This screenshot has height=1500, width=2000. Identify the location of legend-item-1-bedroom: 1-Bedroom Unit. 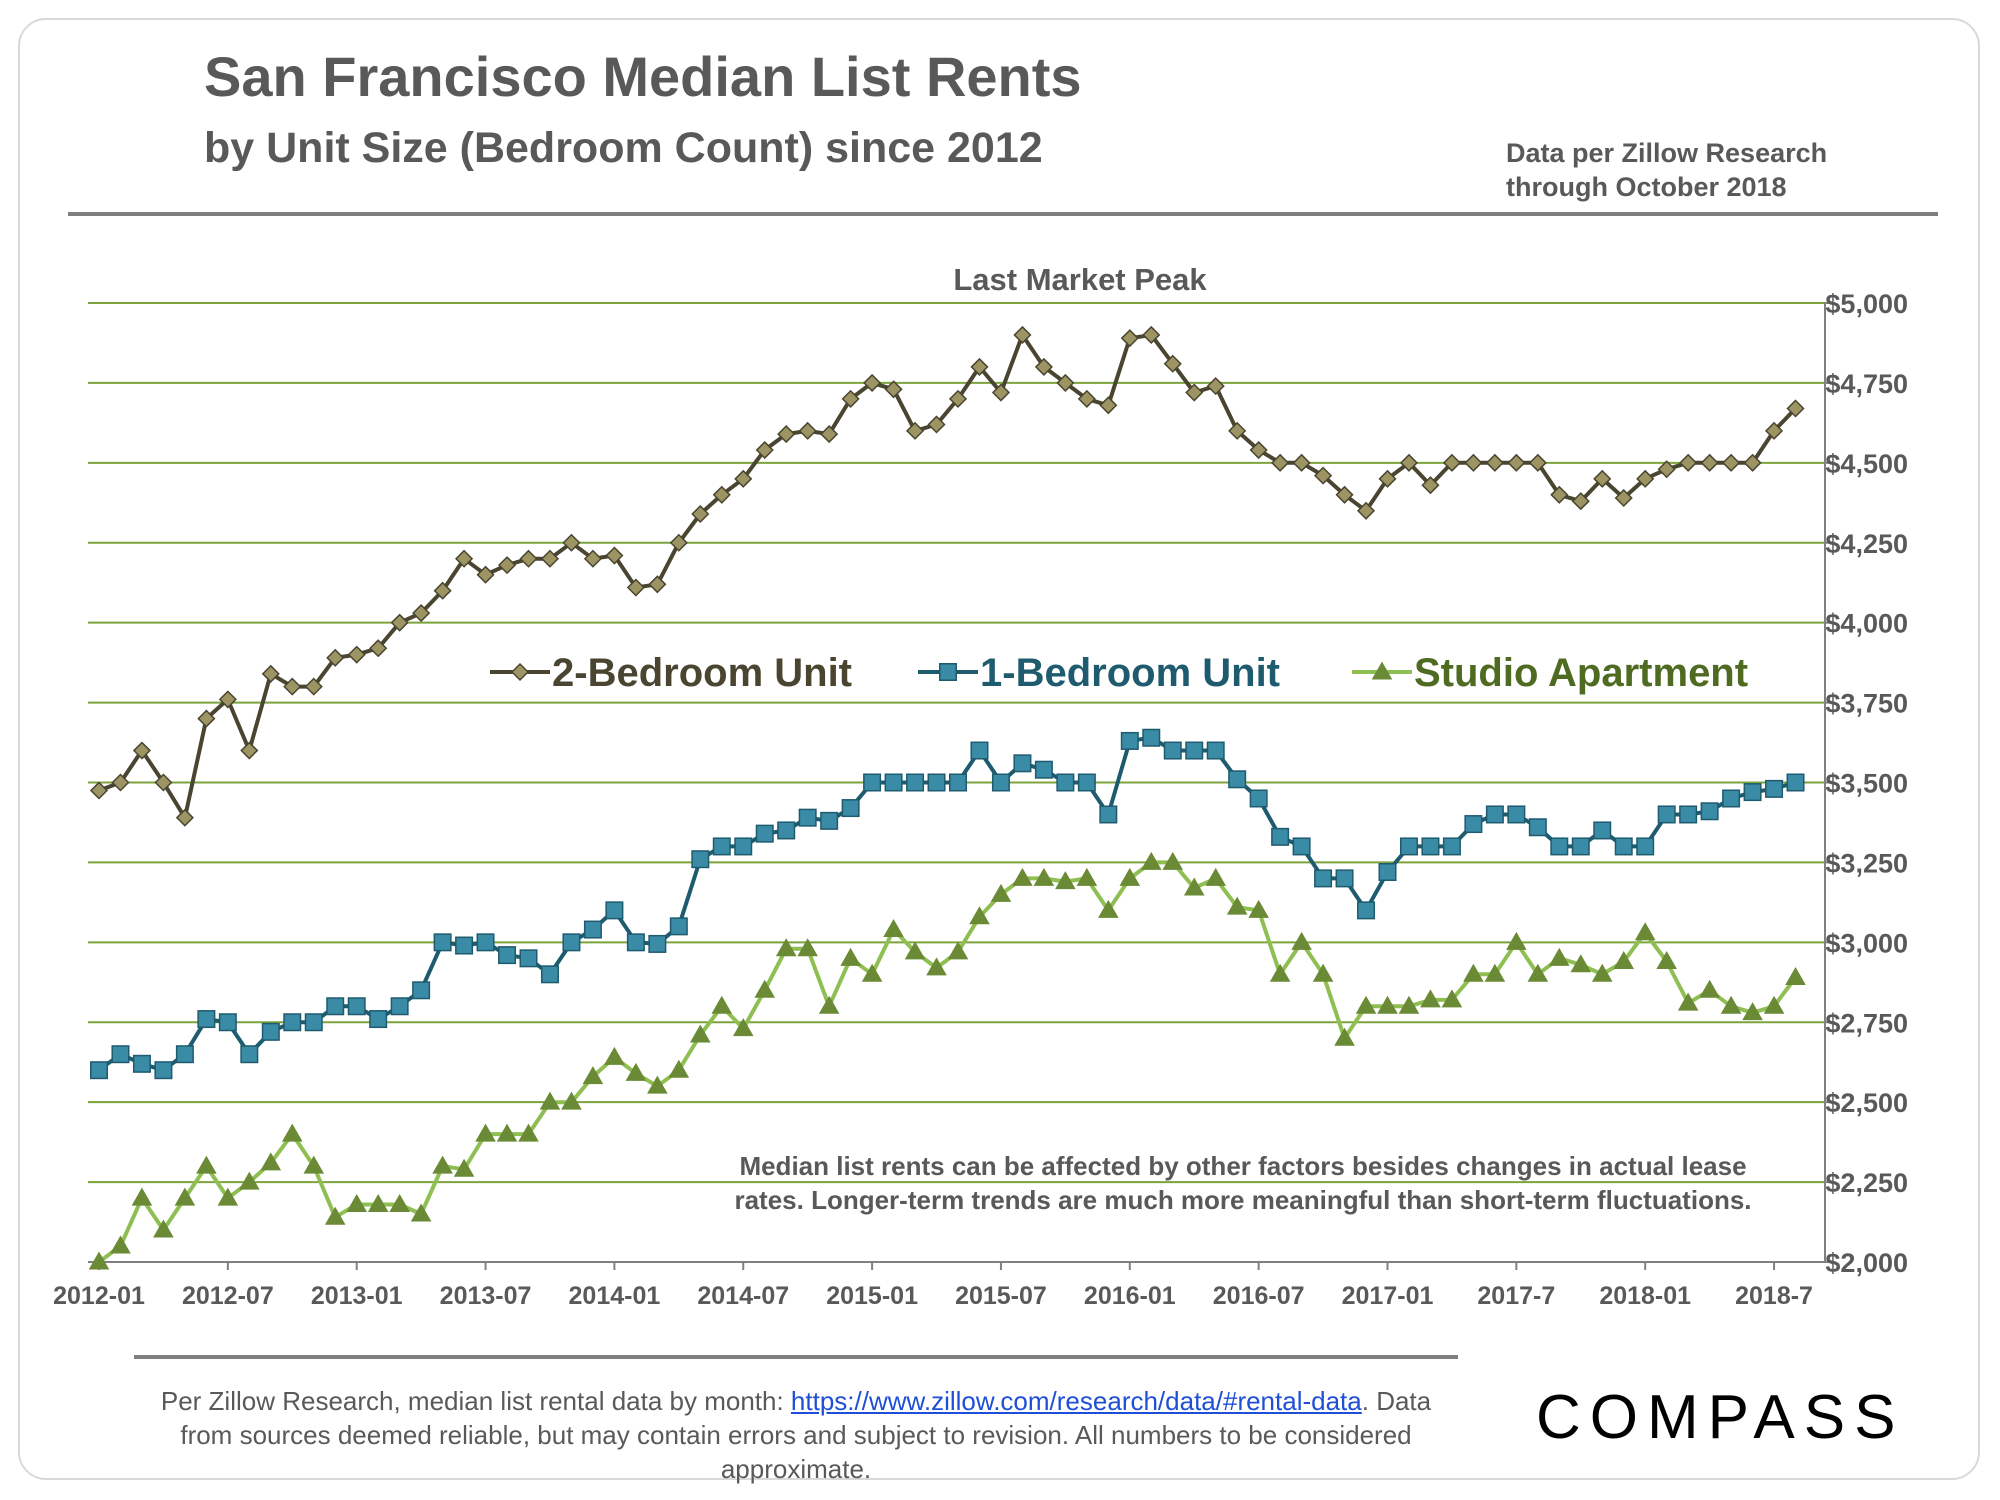
(1099, 673).